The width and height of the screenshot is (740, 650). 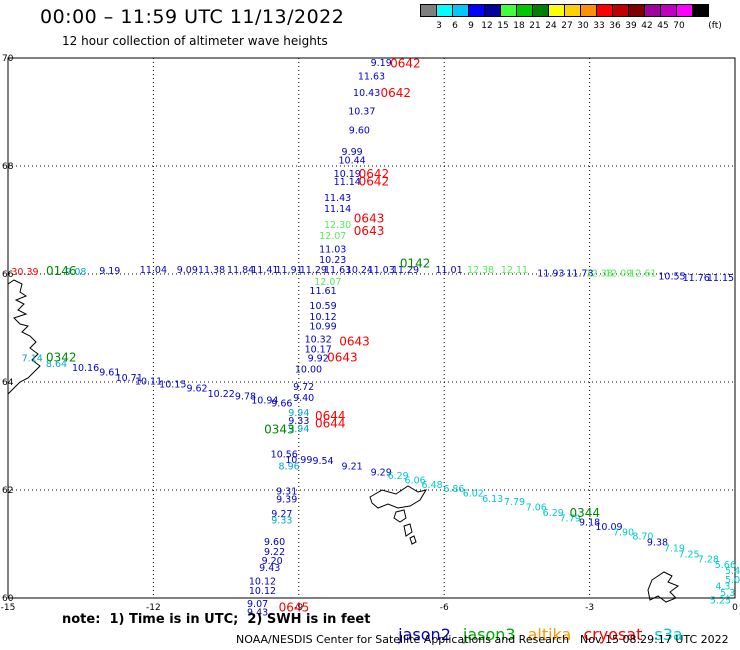 What do you see at coordinates (715, 26) in the screenshot?
I see `legend-unit: (ft)` at bounding box center [715, 26].